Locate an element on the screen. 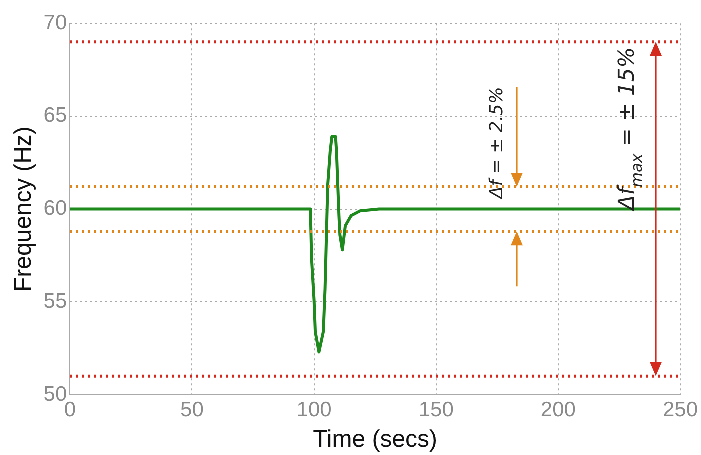 Image resolution: width=701 pixels, height=455 pixels. y-tick-label: 55 is located at coordinates (56, 301).